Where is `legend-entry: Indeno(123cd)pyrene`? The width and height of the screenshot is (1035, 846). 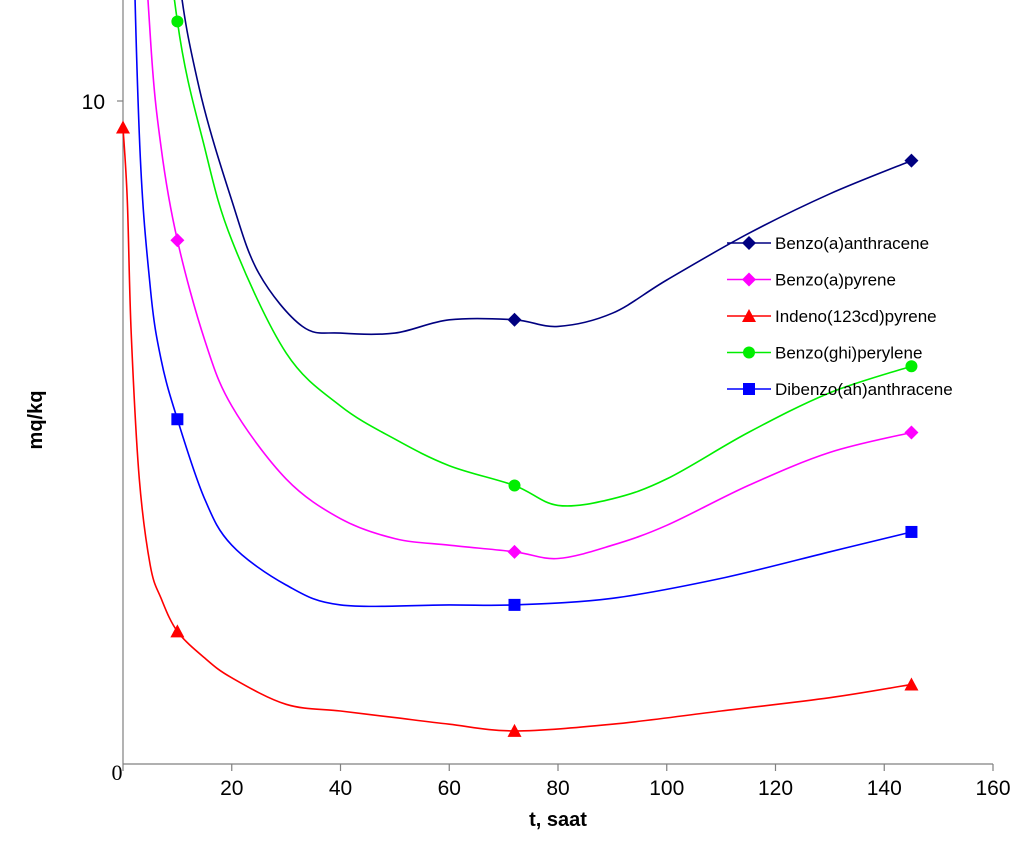 legend-entry: Indeno(123cd)pyrene is located at coordinates (832, 316).